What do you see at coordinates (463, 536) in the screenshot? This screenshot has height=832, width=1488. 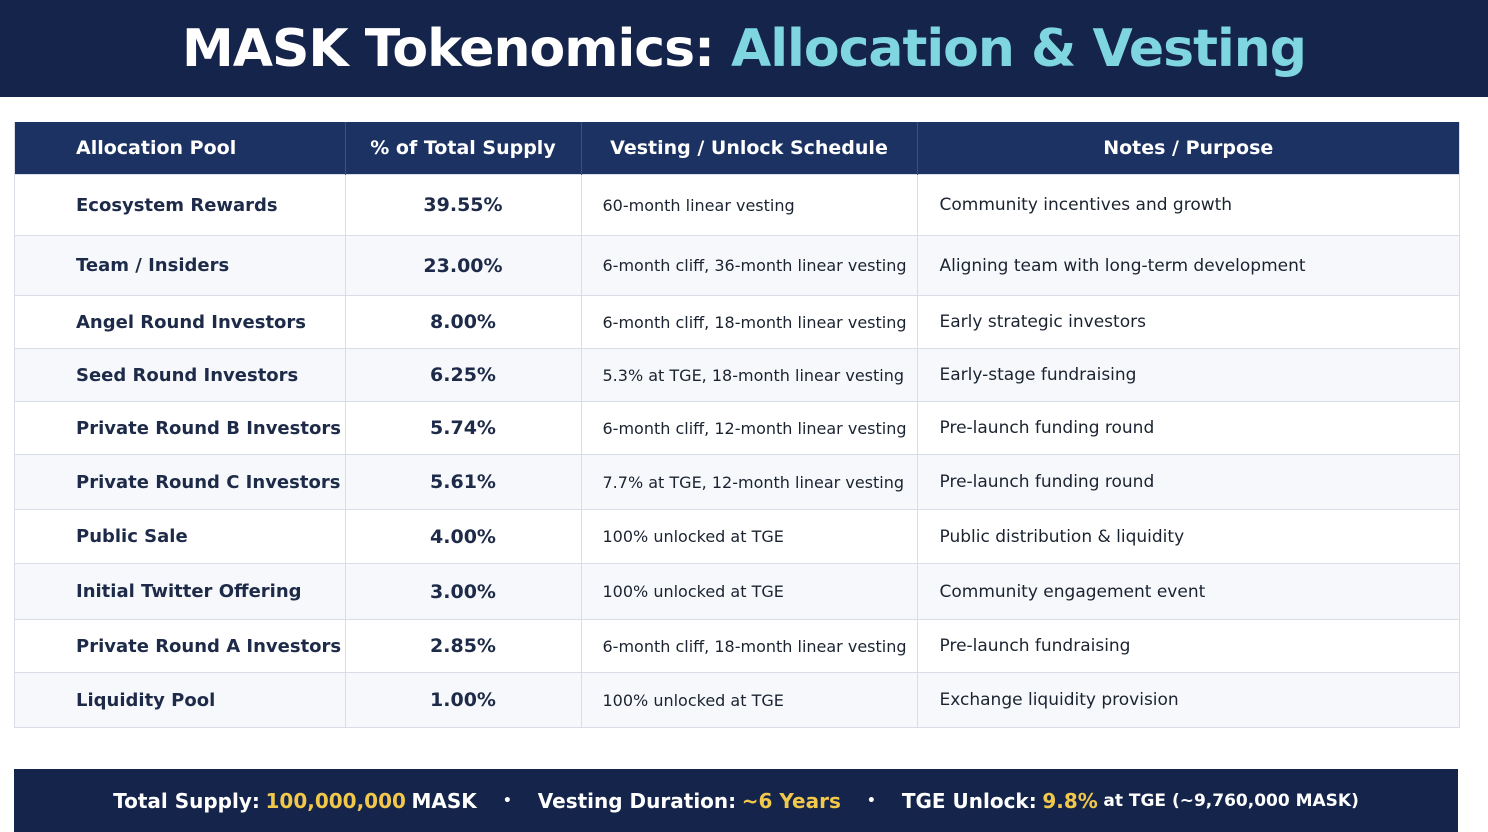 I see `percent-cell: 4.00%` at bounding box center [463, 536].